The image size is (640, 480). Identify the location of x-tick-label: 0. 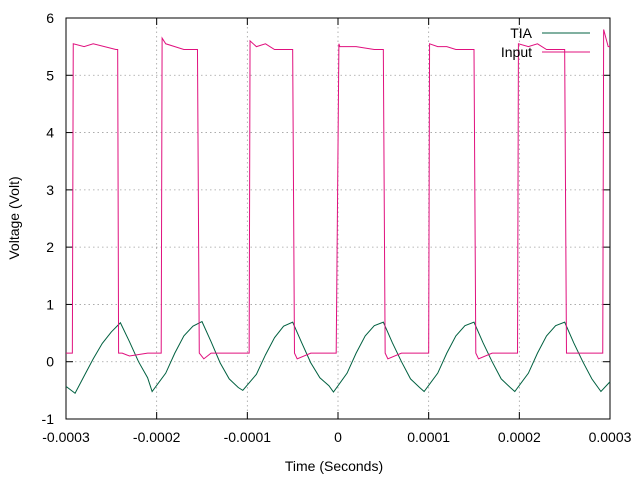
(338, 437).